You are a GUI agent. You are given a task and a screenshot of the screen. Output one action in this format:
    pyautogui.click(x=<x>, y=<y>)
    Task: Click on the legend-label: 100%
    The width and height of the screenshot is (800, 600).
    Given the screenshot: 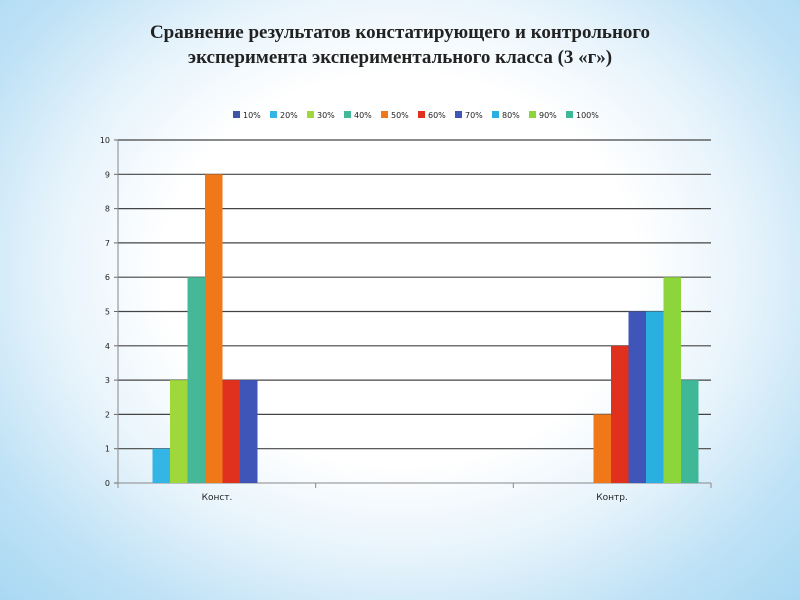 What is the action you would take?
    pyautogui.click(x=587, y=115)
    